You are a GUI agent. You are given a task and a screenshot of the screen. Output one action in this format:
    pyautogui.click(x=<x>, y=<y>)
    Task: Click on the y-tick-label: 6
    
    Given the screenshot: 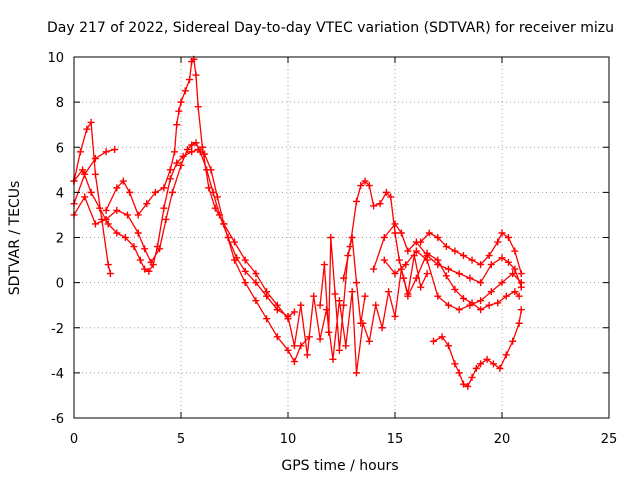 What is the action you would take?
    pyautogui.click(x=60, y=148)
    